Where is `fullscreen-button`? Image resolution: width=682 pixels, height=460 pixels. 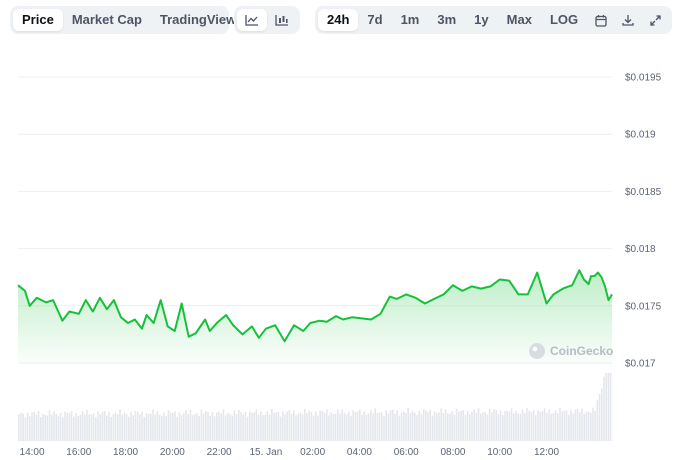
fullscreen-button is located at coordinates (655, 20).